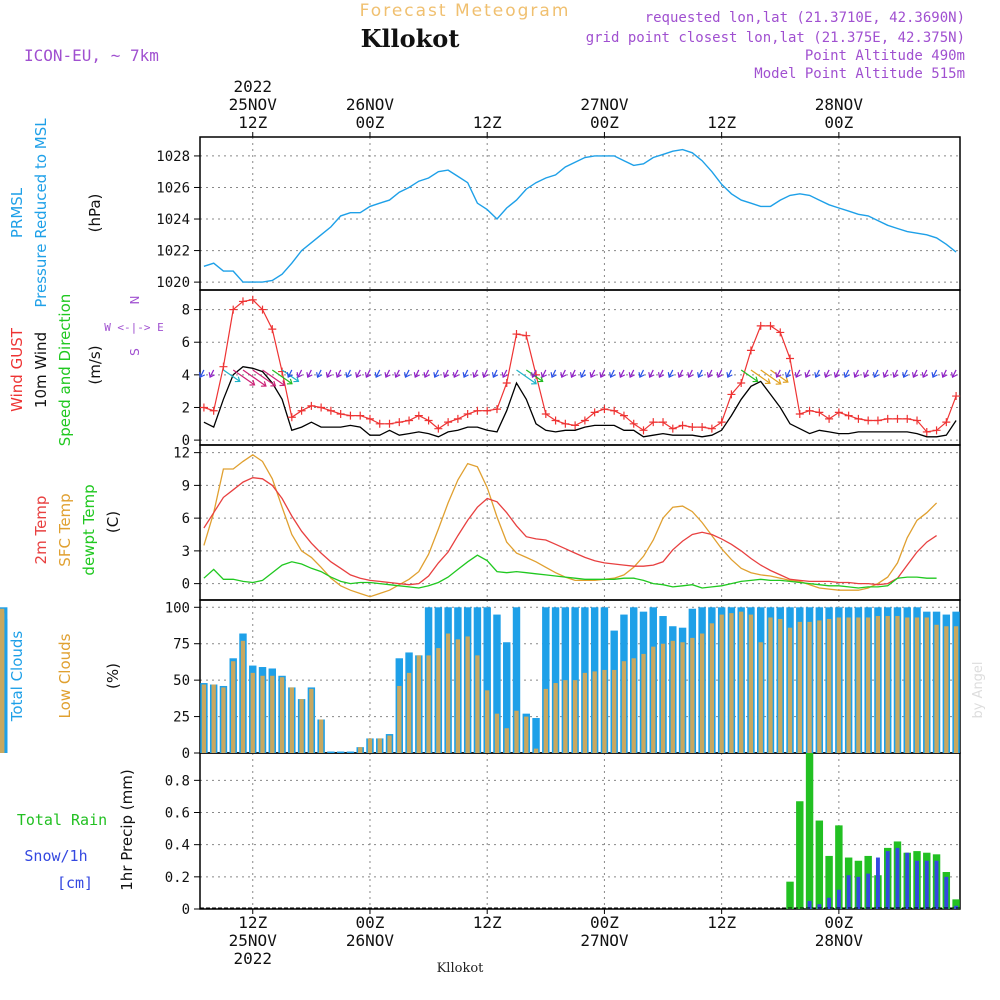  I want to click on time-hour-label: 12Z, so click(487, 122).